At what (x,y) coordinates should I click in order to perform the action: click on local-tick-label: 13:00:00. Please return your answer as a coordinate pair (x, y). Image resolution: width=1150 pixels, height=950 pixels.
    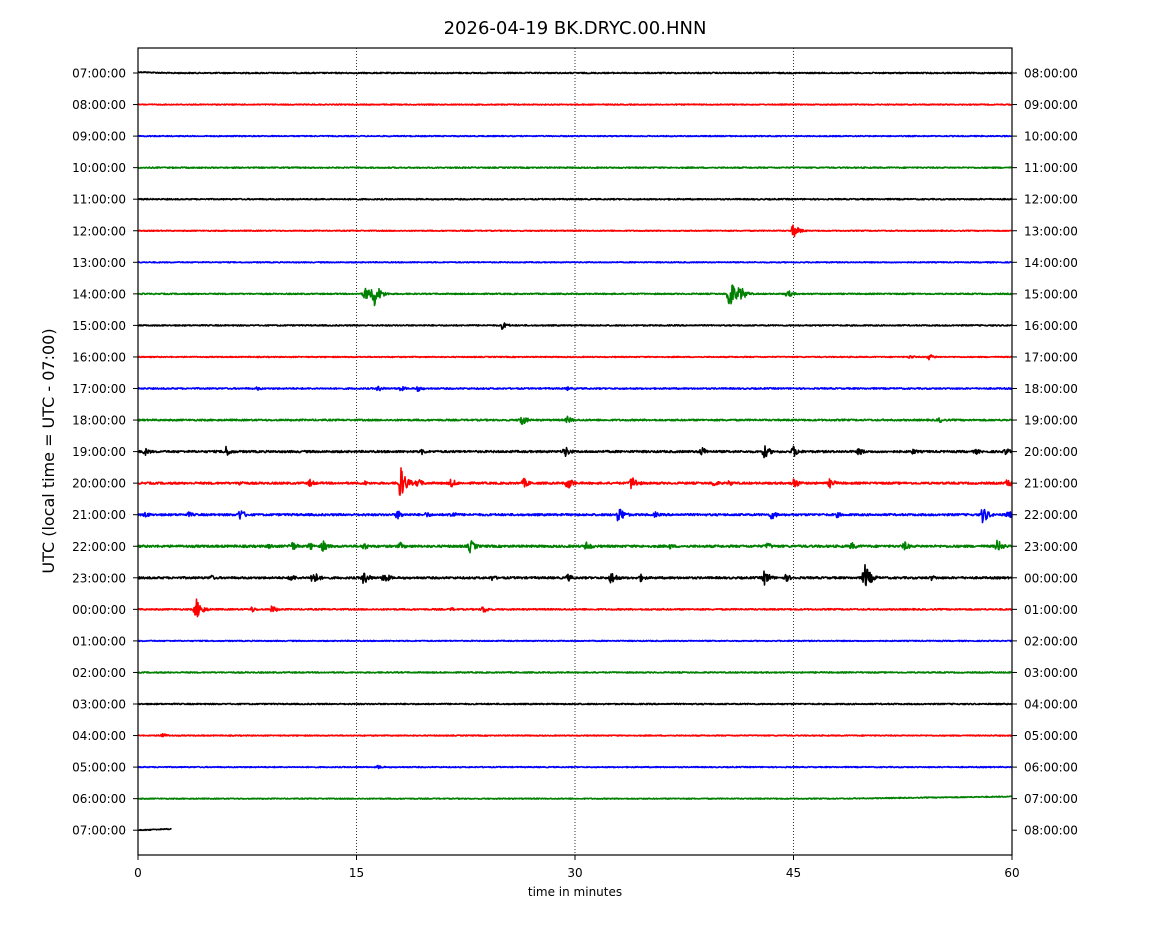
    Looking at the image, I should click on (1051, 231).